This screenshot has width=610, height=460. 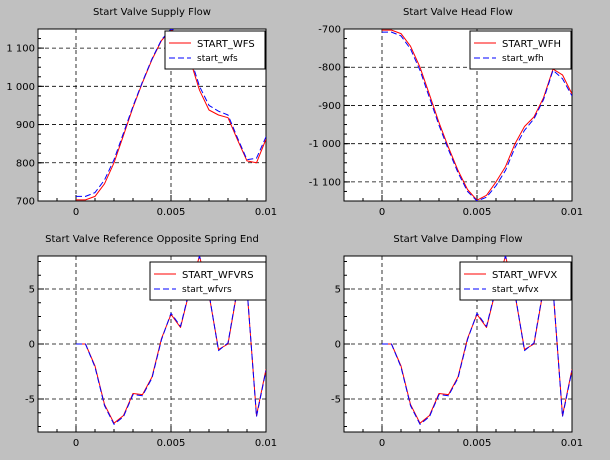 I want to click on legend: START_WFH start_wfh, so click(x=520, y=50).